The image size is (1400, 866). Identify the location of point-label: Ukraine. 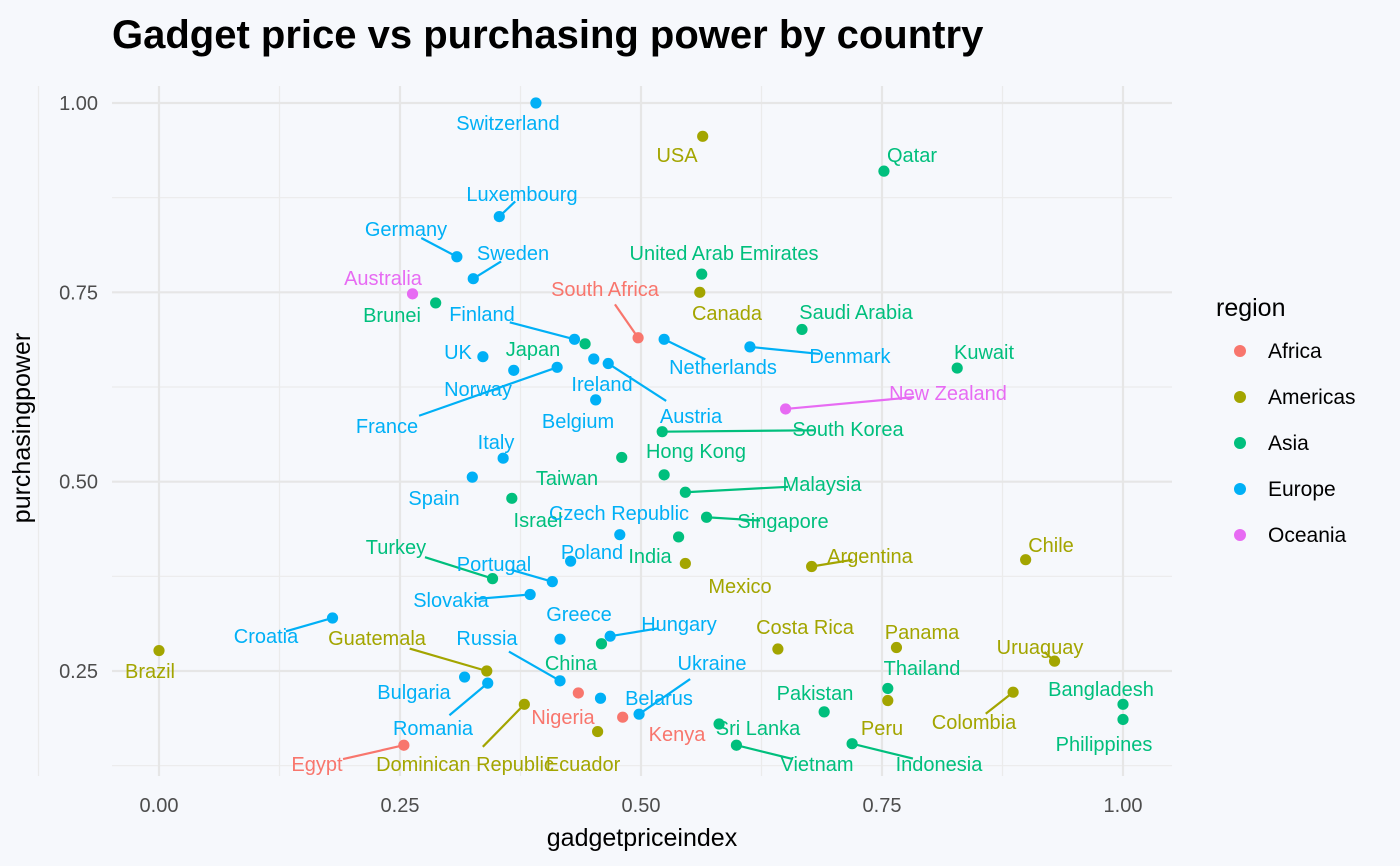
(712, 664).